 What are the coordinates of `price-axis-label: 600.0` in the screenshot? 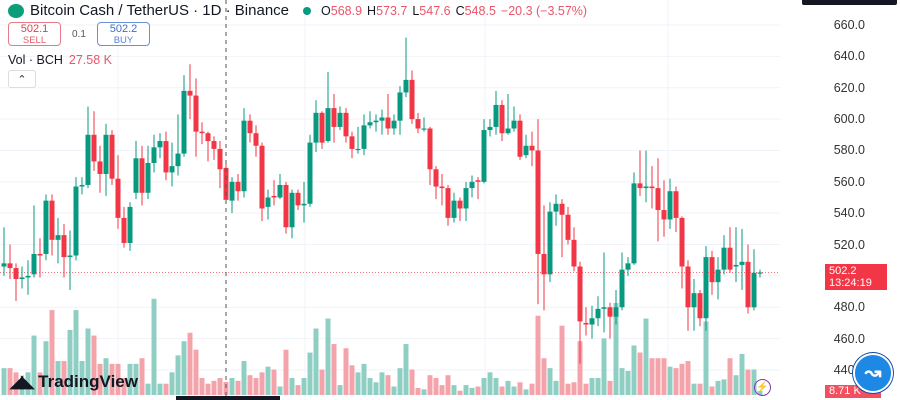 It's located at (849, 119).